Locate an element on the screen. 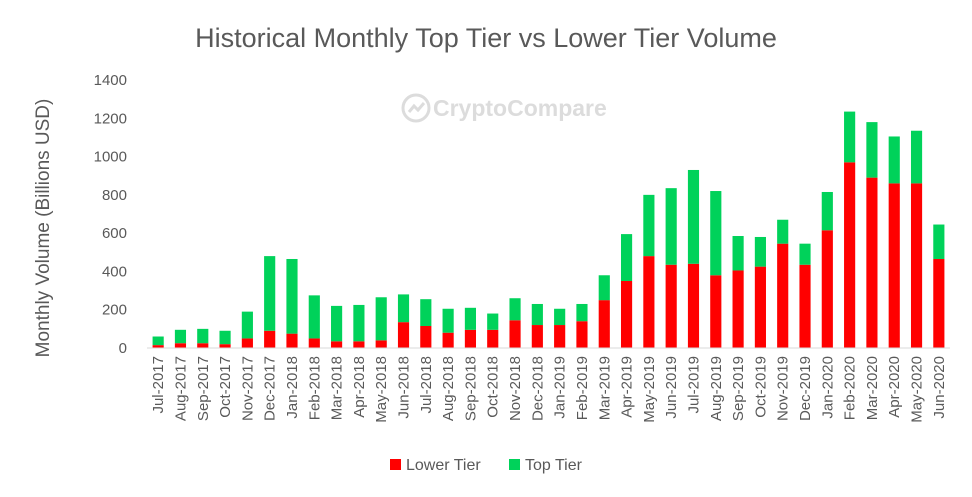  x-tick-label: Mar-2019 is located at coordinates (604, 388).